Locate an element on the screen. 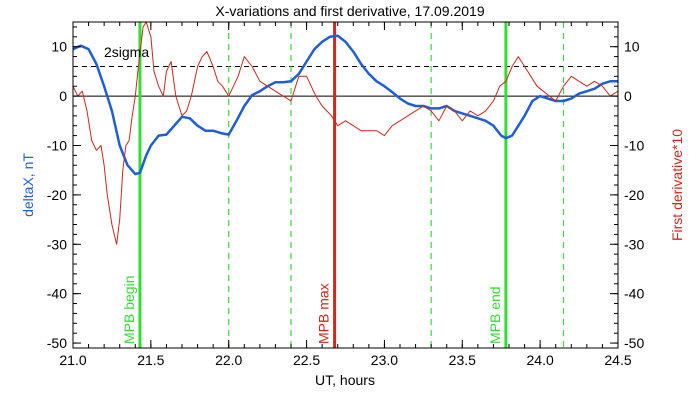 The height and width of the screenshot is (400, 700). x-tick-label: 21.0 is located at coordinates (72, 360).